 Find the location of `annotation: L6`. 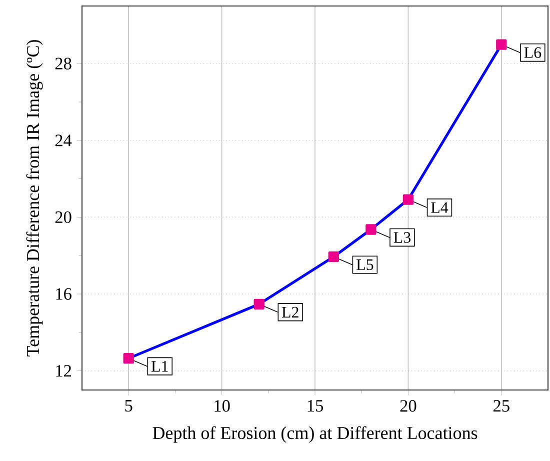

annotation: L6 is located at coordinates (533, 52).